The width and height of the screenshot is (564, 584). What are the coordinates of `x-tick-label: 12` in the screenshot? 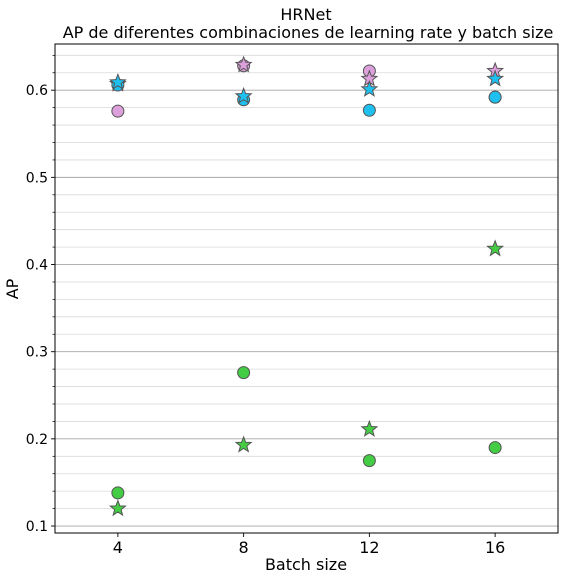 It's located at (369, 547).